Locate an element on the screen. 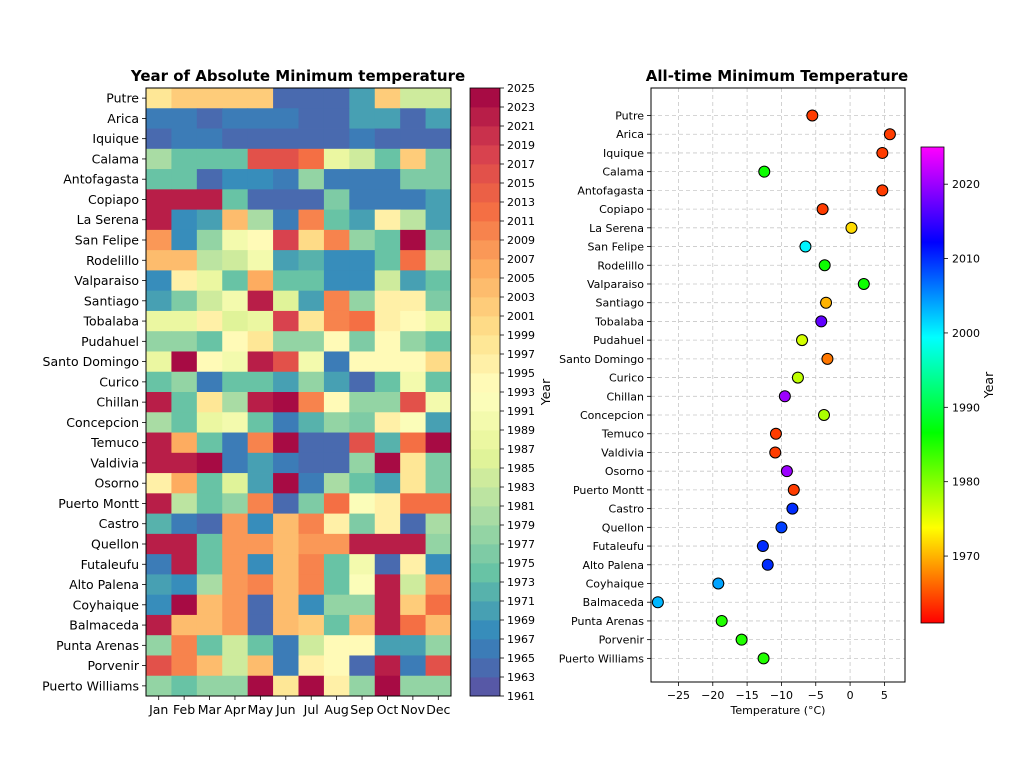 The height and width of the screenshot is (758, 1024). heatmap-y-tick-label: Castro is located at coordinates (119, 523).